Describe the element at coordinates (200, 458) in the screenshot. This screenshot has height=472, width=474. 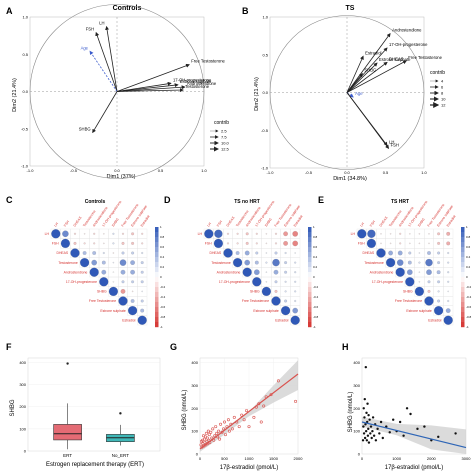
I see `panel-g-x-tick-label: 0` at that location.